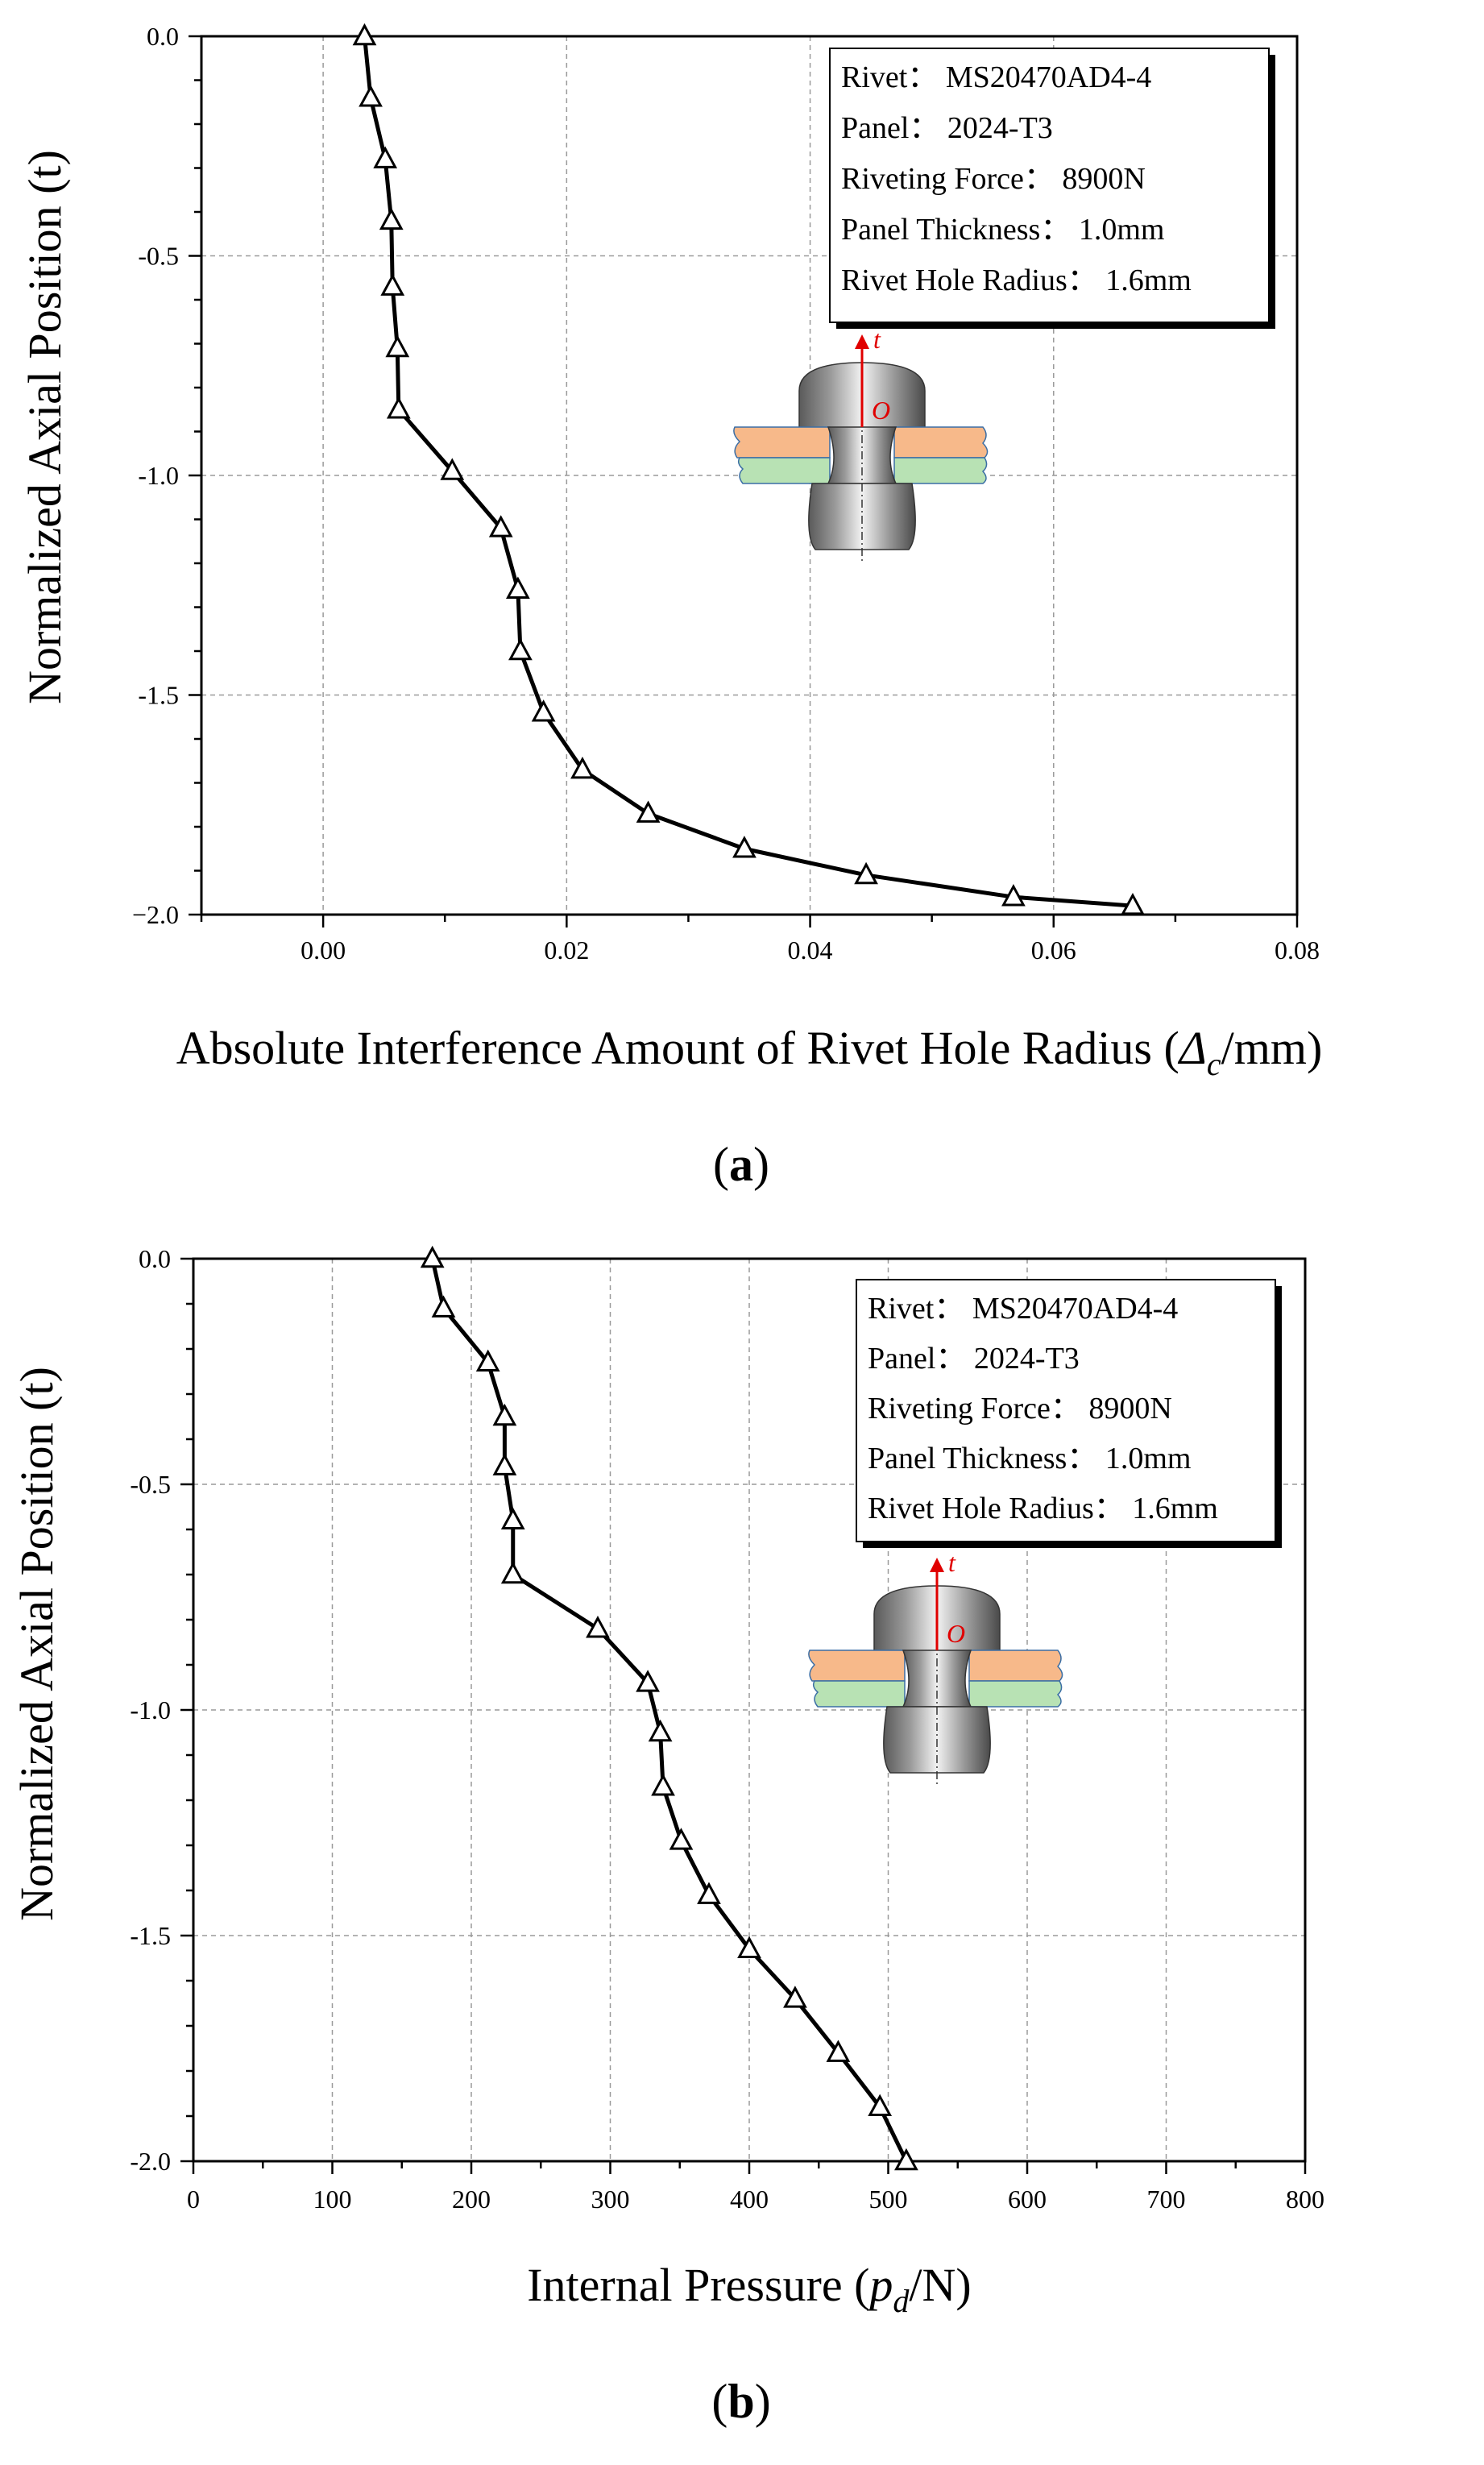 This screenshot has width=1484, height=2465. What do you see at coordinates (1305, 2199) in the screenshot?
I see `x-tick-label: 800` at bounding box center [1305, 2199].